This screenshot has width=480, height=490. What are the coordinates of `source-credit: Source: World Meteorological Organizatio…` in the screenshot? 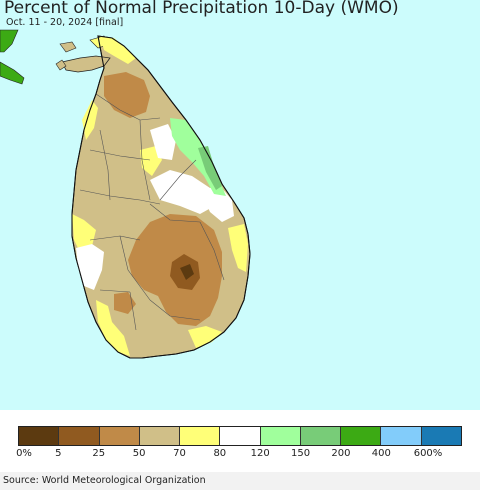 It's located at (104, 480).